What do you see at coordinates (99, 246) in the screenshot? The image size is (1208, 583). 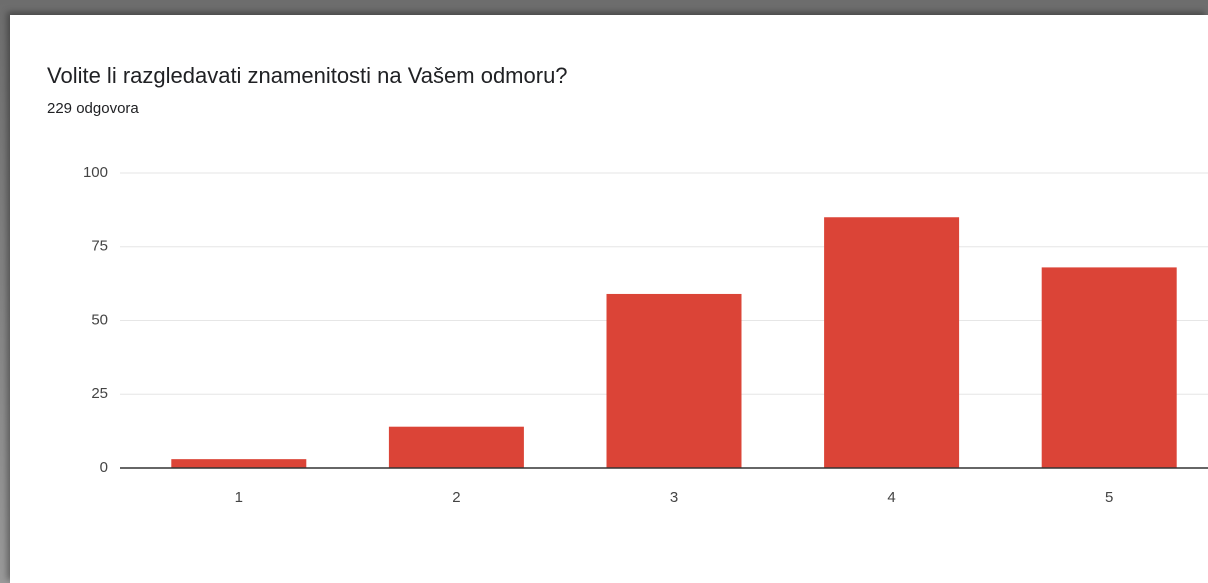 I see `y-tick-label: 75` at bounding box center [99, 246].